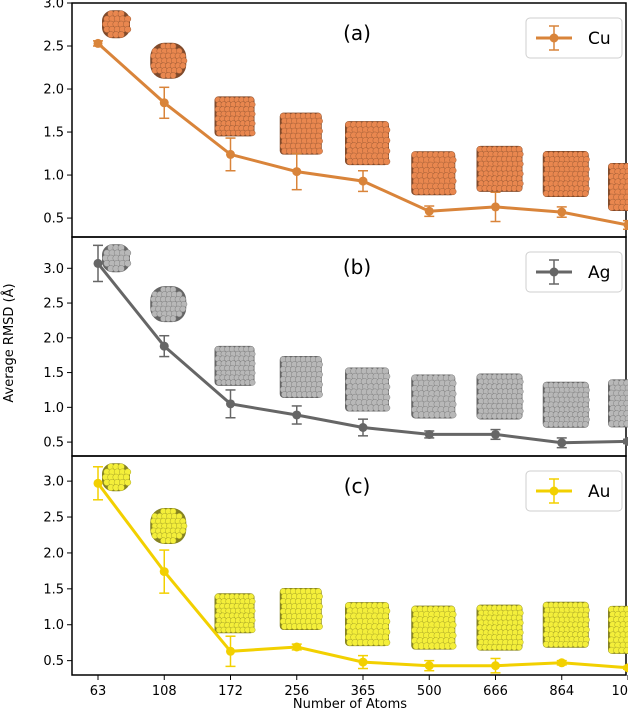 This screenshot has height=712, width=628. I want to click on y-tick-label: 3.0, so click(53, 6).